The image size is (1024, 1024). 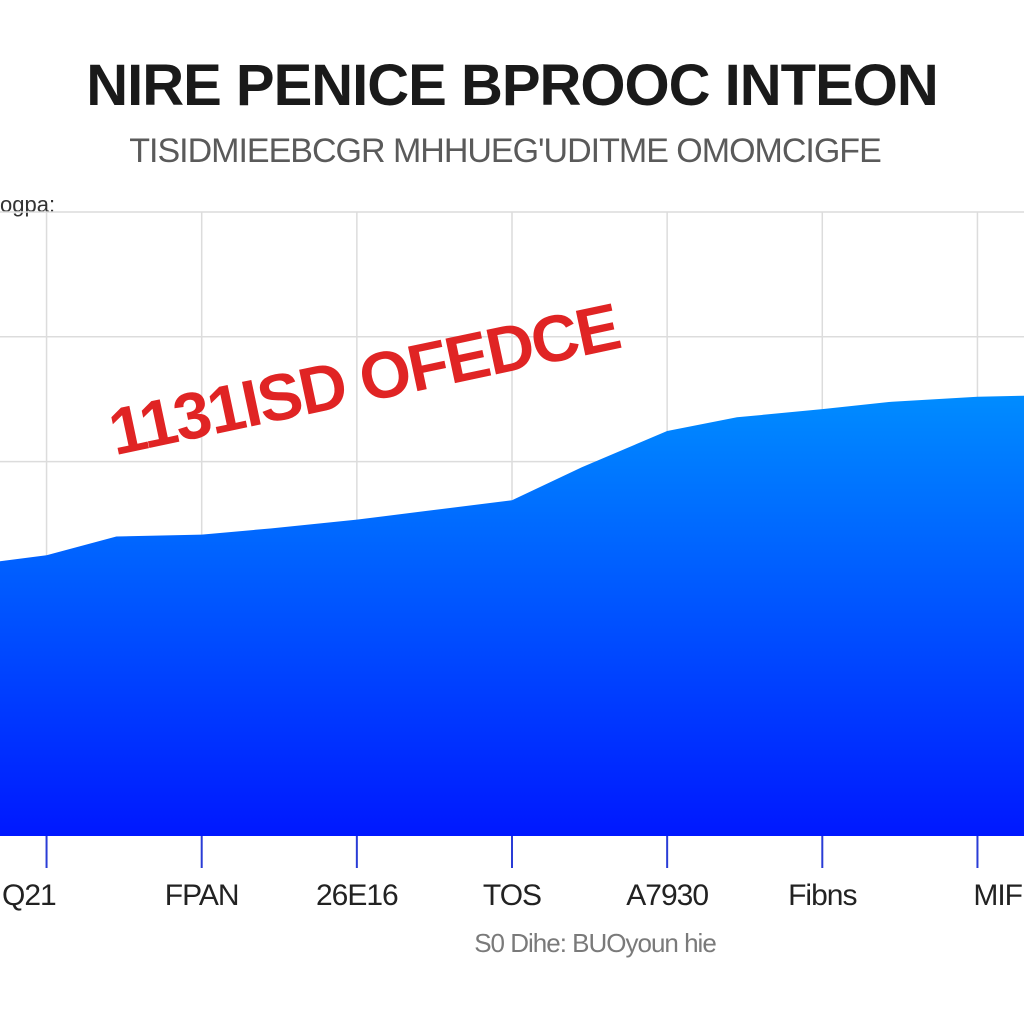 I want to click on chart-subtitle: TISIDMIEEBCGR MHHUEG'UDITME OMOMCIGFE, so click(x=505, y=151).